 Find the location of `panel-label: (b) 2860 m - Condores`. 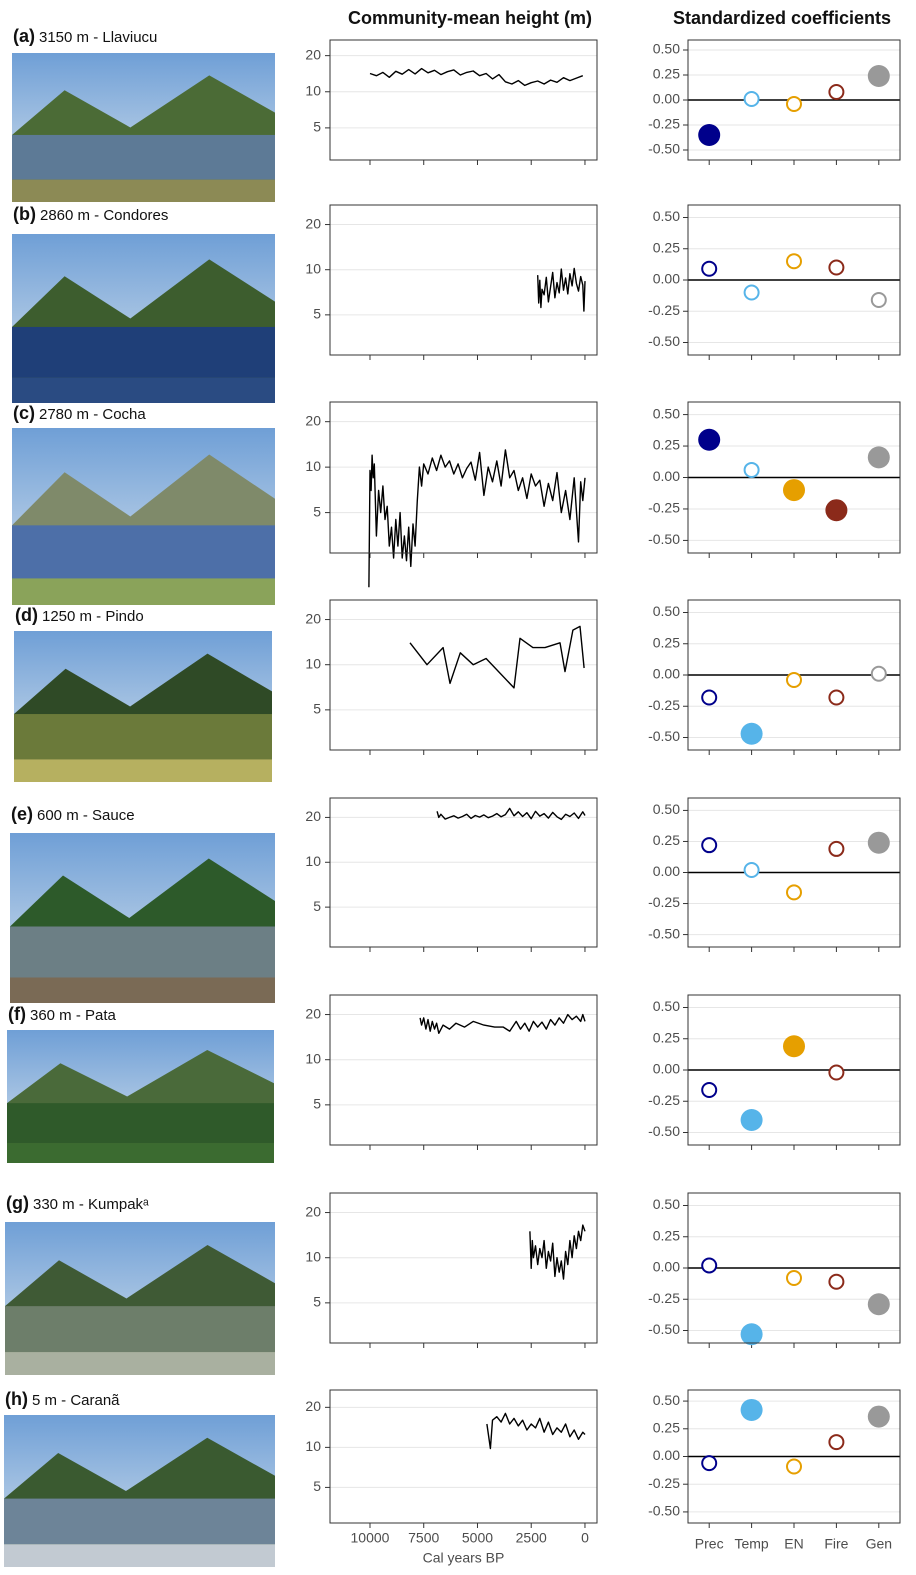

panel-label: (b) 2860 m - Condores is located at coordinates (90, 214).